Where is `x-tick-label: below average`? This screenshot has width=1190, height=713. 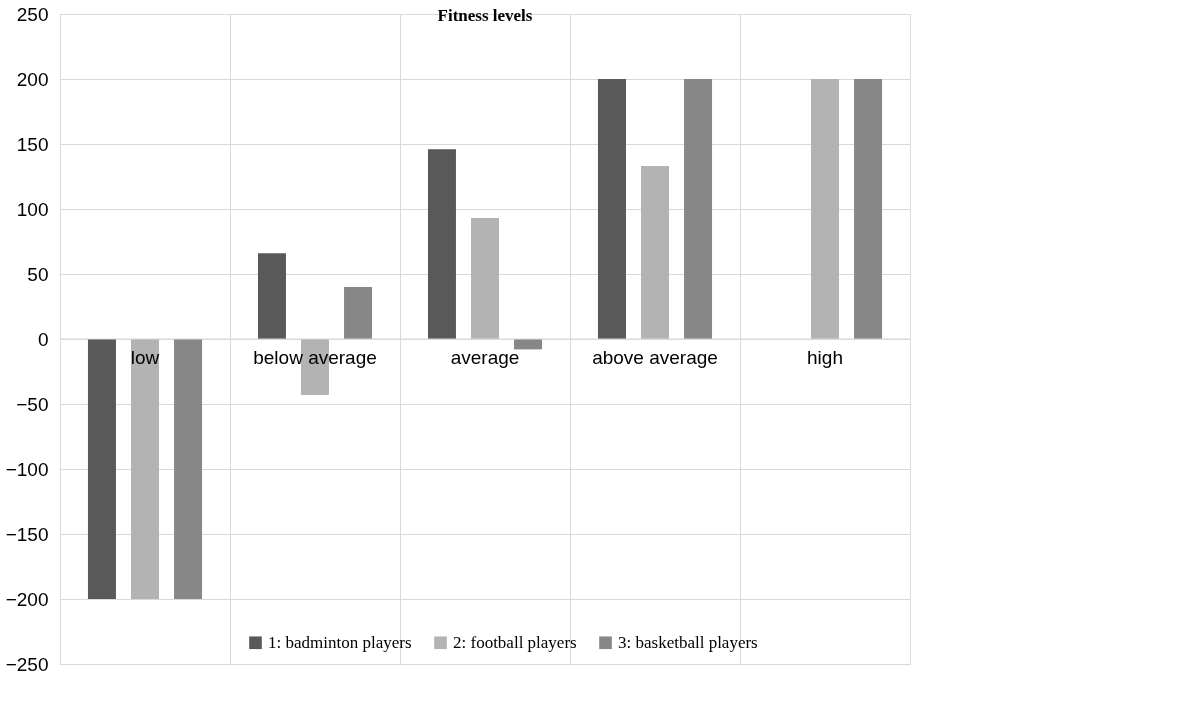 x-tick-label: below average is located at coordinates (315, 357).